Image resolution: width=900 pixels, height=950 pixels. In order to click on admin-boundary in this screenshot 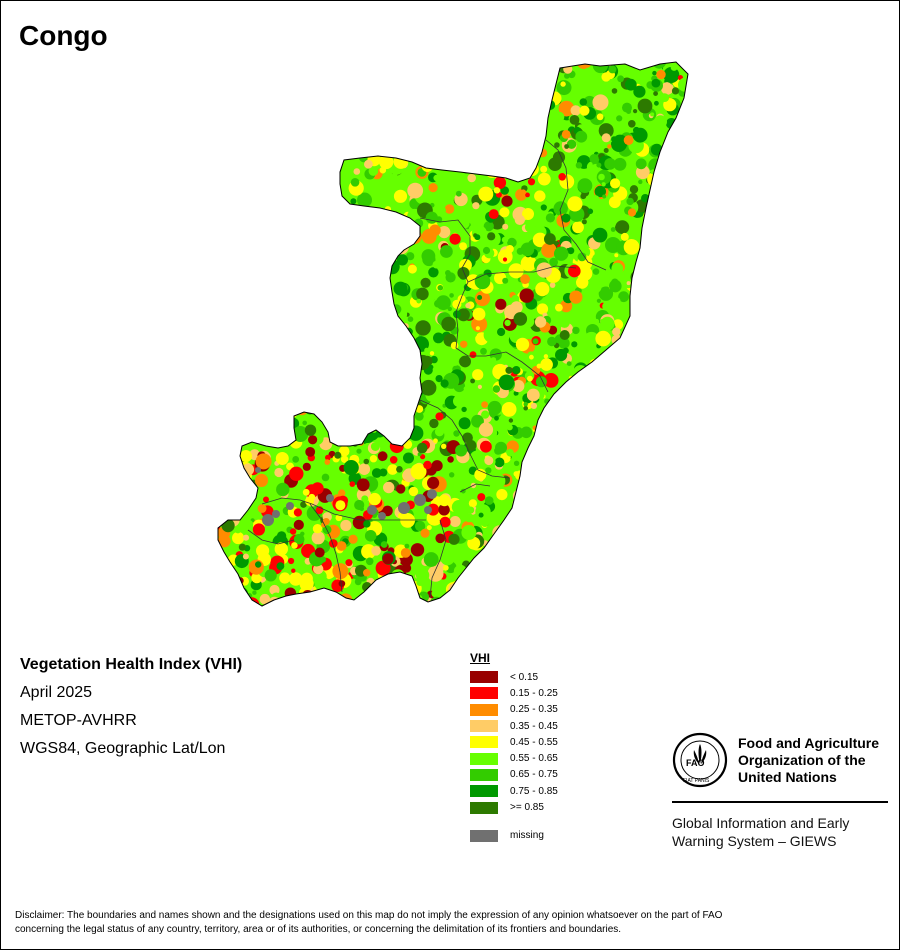, I will do `click(522, 274)`.